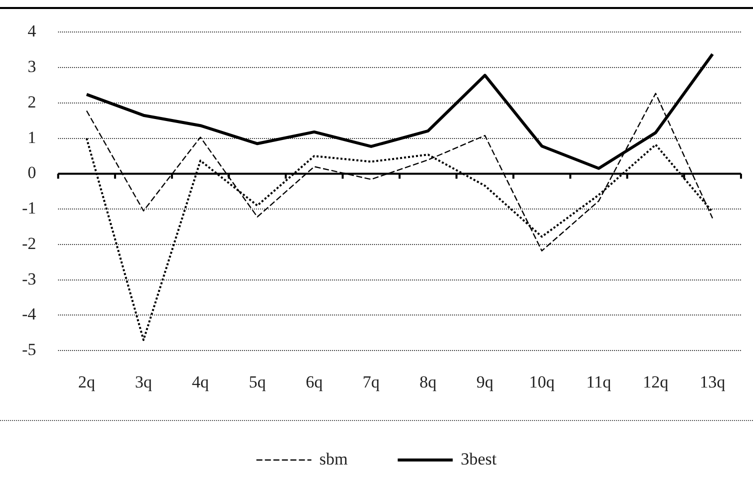  Describe the element at coordinates (478, 458) in the screenshot. I see `legend-label: 3best` at that location.